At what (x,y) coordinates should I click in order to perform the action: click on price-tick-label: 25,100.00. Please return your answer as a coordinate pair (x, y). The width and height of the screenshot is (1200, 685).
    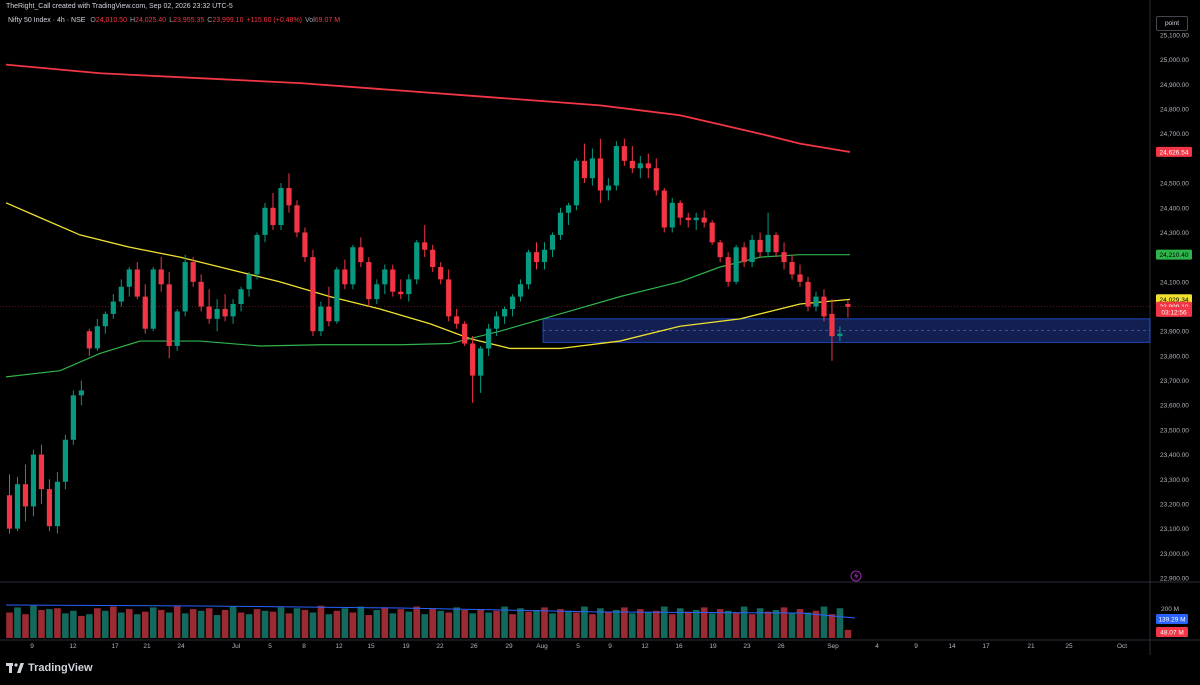
    Looking at the image, I should click on (1174, 36).